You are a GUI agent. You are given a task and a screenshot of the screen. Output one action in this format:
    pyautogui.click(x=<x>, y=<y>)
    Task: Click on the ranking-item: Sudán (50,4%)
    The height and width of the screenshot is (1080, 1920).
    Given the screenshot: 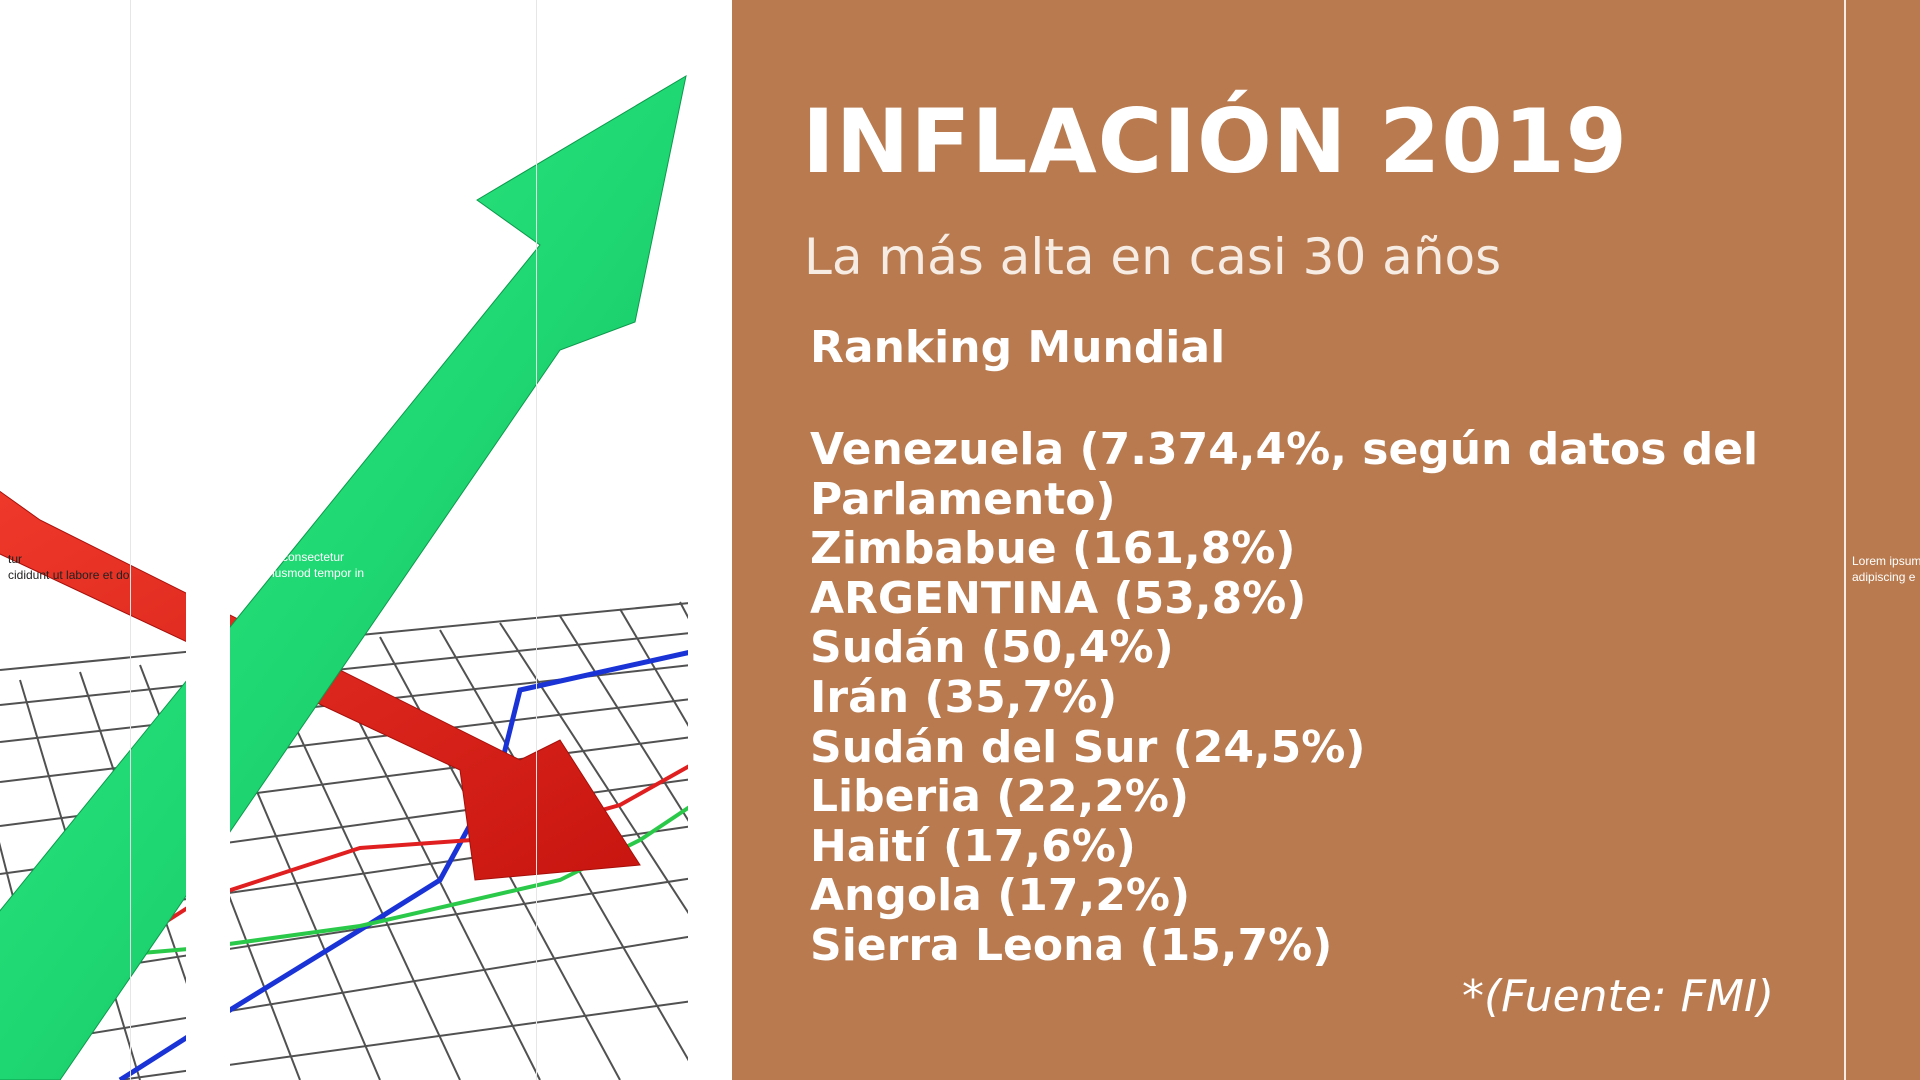 What is the action you would take?
    pyautogui.click(x=992, y=648)
    